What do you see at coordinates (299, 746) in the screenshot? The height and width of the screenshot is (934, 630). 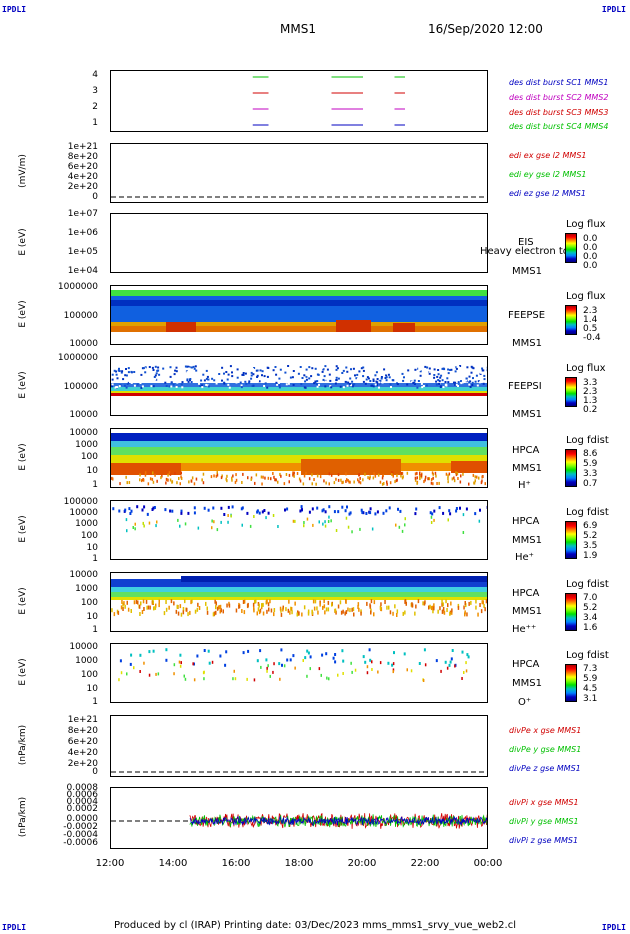 I see `panel-divpe` at bounding box center [299, 746].